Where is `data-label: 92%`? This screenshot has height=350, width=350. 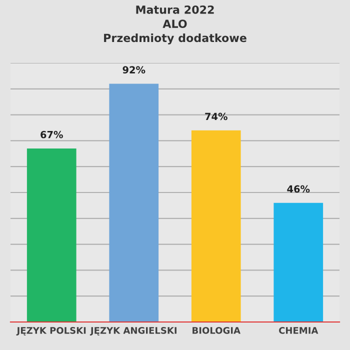 data-label: 92% is located at coordinates (134, 70).